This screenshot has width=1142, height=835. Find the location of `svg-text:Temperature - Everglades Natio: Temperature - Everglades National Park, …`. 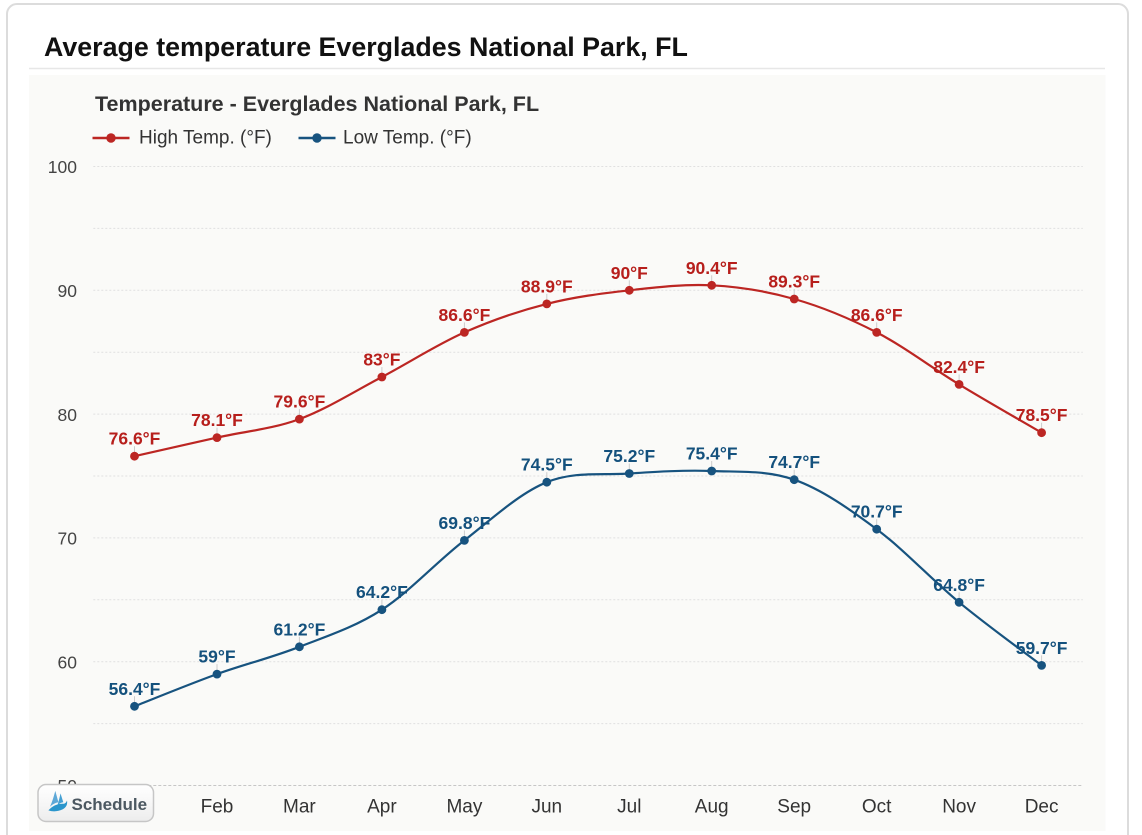

svg-text:Temperature - Everglades Natio: Temperature - Everglades National Park, … is located at coordinates (317, 104).